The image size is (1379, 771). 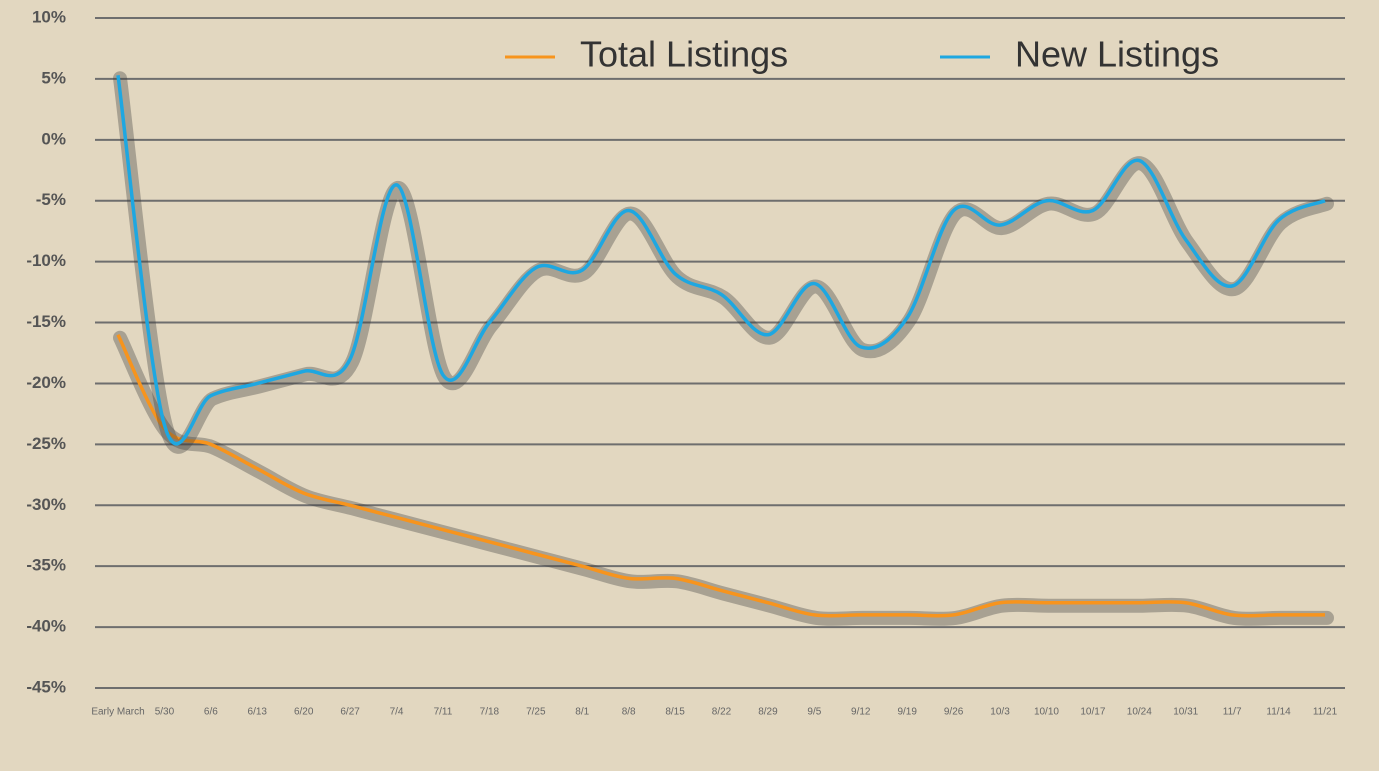 I want to click on x-tick-label: 6/13, so click(x=258, y=712).